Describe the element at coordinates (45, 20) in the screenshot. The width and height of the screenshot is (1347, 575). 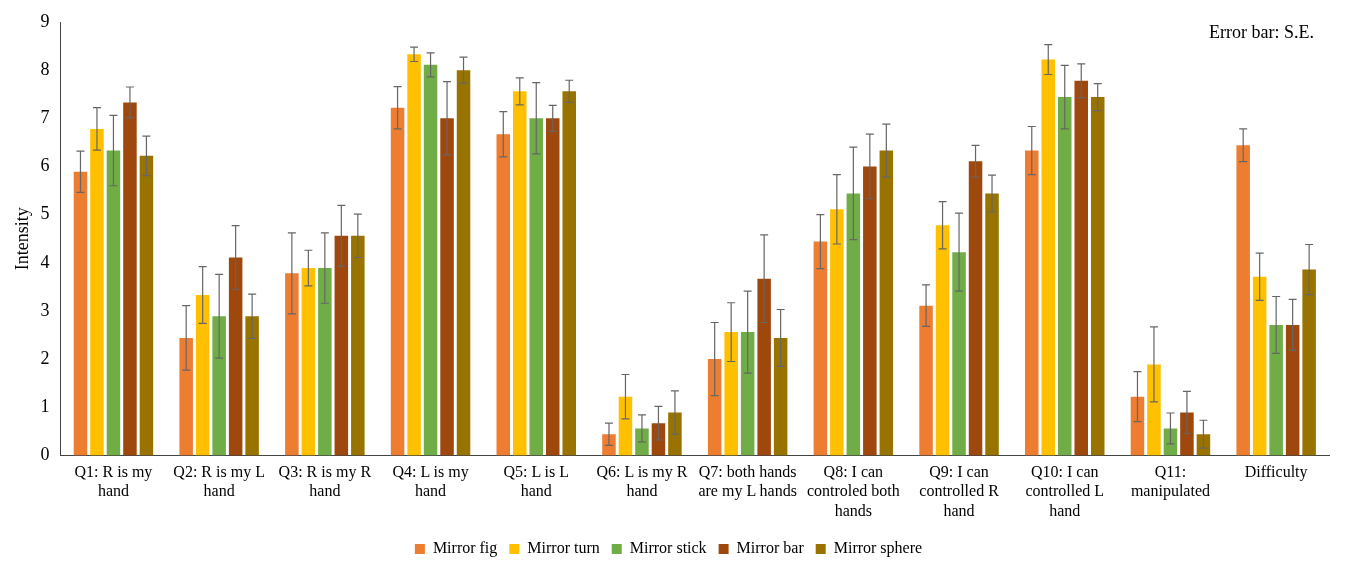
I see `y-tick-label: 9` at that location.